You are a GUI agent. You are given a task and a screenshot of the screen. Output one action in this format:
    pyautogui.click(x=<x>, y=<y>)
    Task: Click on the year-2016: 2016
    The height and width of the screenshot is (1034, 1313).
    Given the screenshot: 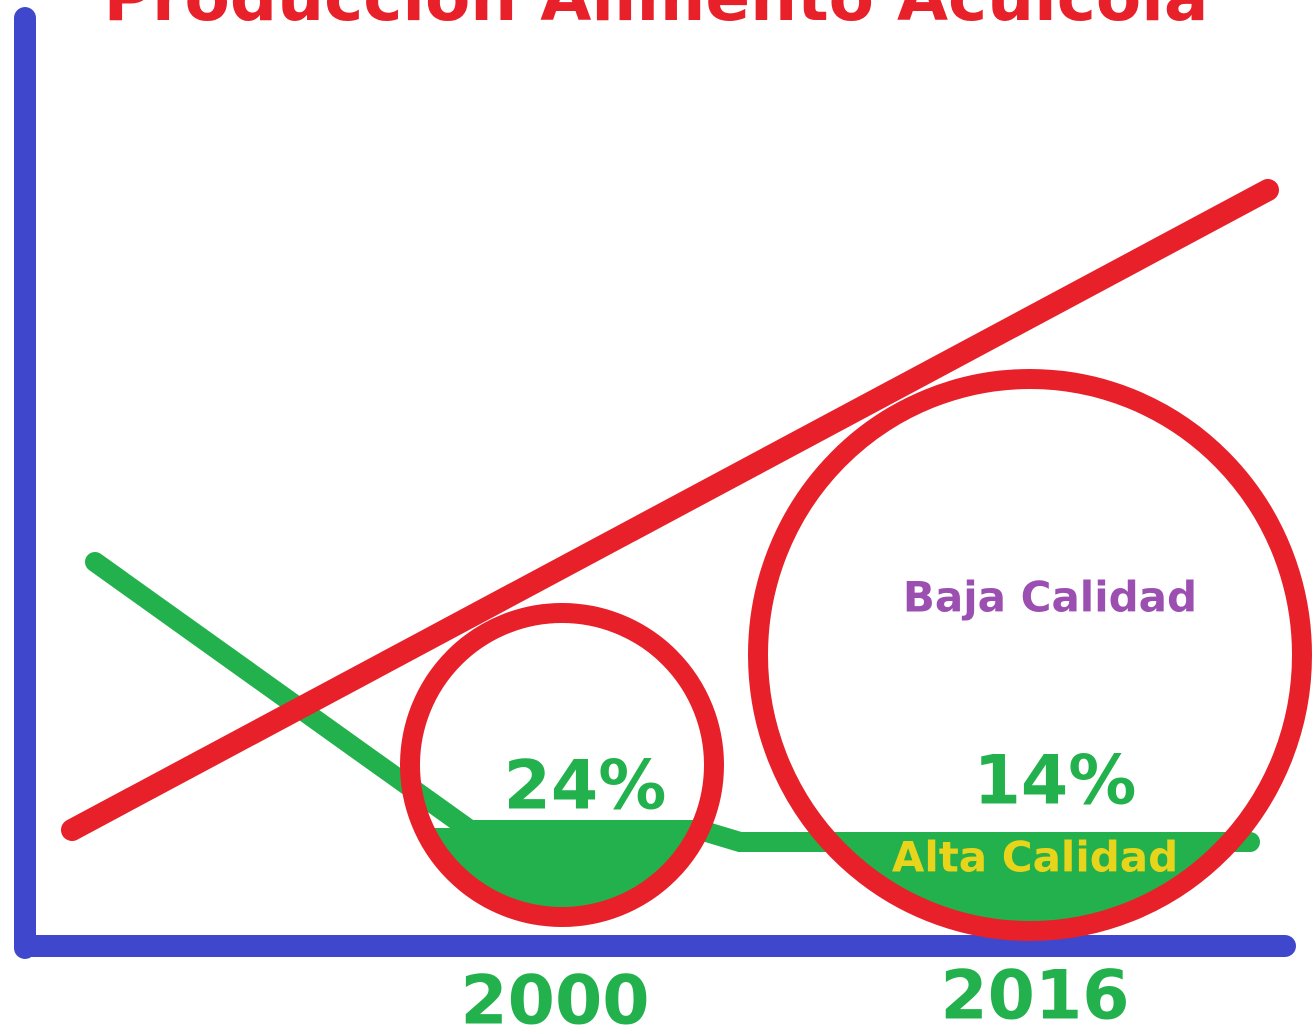 What is the action you would take?
    pyautogui.click(x=1034, y=995)
    